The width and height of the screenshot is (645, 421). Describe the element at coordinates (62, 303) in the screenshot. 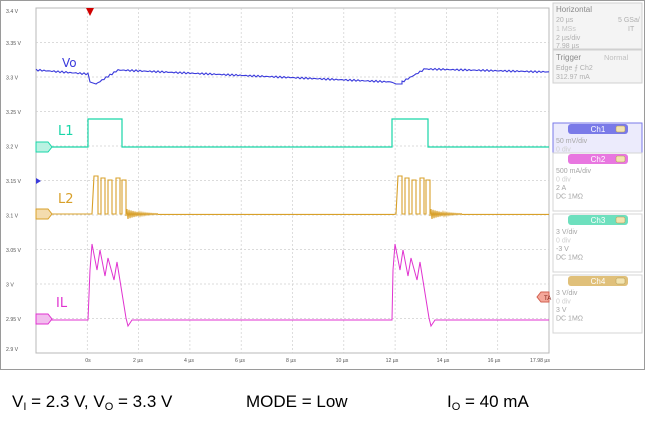

I see `il-trace-label: IL` at that location.